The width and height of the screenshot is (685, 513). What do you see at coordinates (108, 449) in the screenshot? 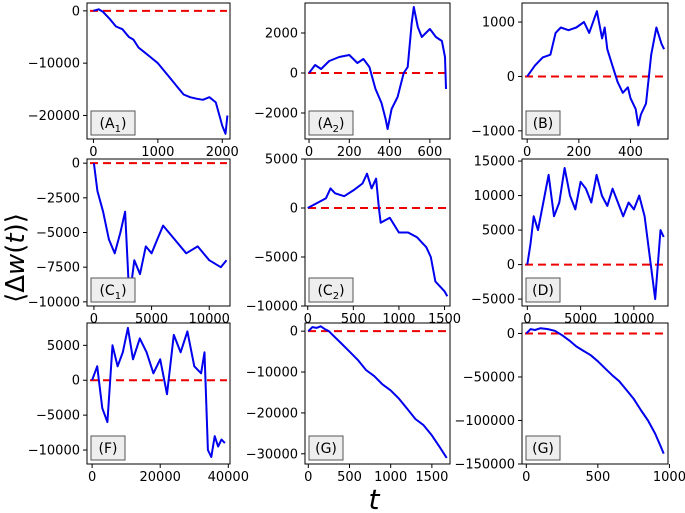
I see `panel-label-f: (F)` at bounding box center [108, 449].